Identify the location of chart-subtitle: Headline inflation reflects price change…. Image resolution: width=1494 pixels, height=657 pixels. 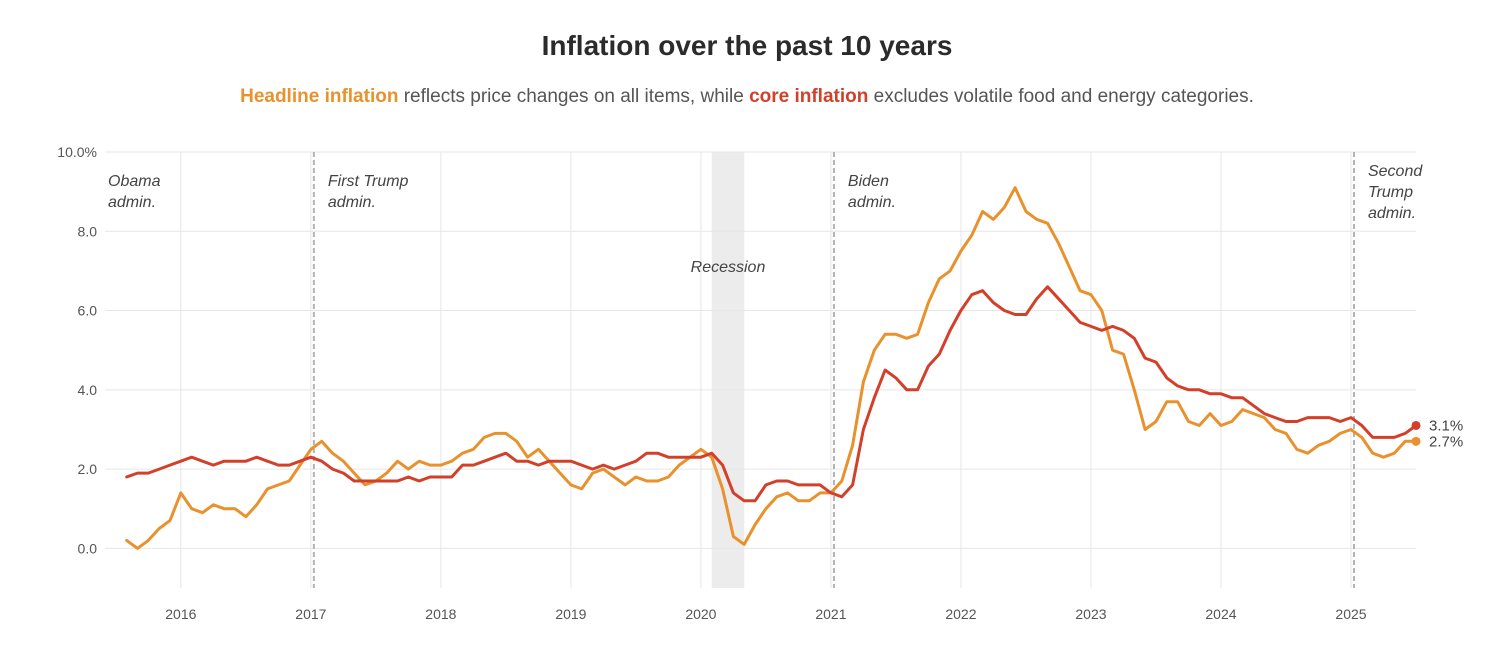
(747, 97).